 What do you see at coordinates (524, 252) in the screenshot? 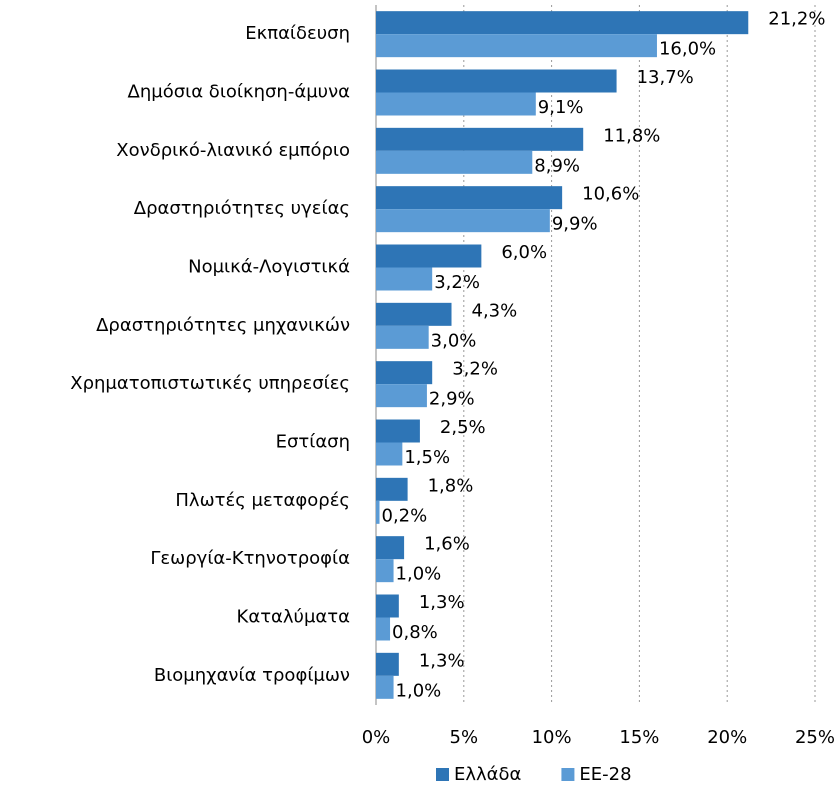
I see `value-label: 6,0%` at bounding box center [524, 252].